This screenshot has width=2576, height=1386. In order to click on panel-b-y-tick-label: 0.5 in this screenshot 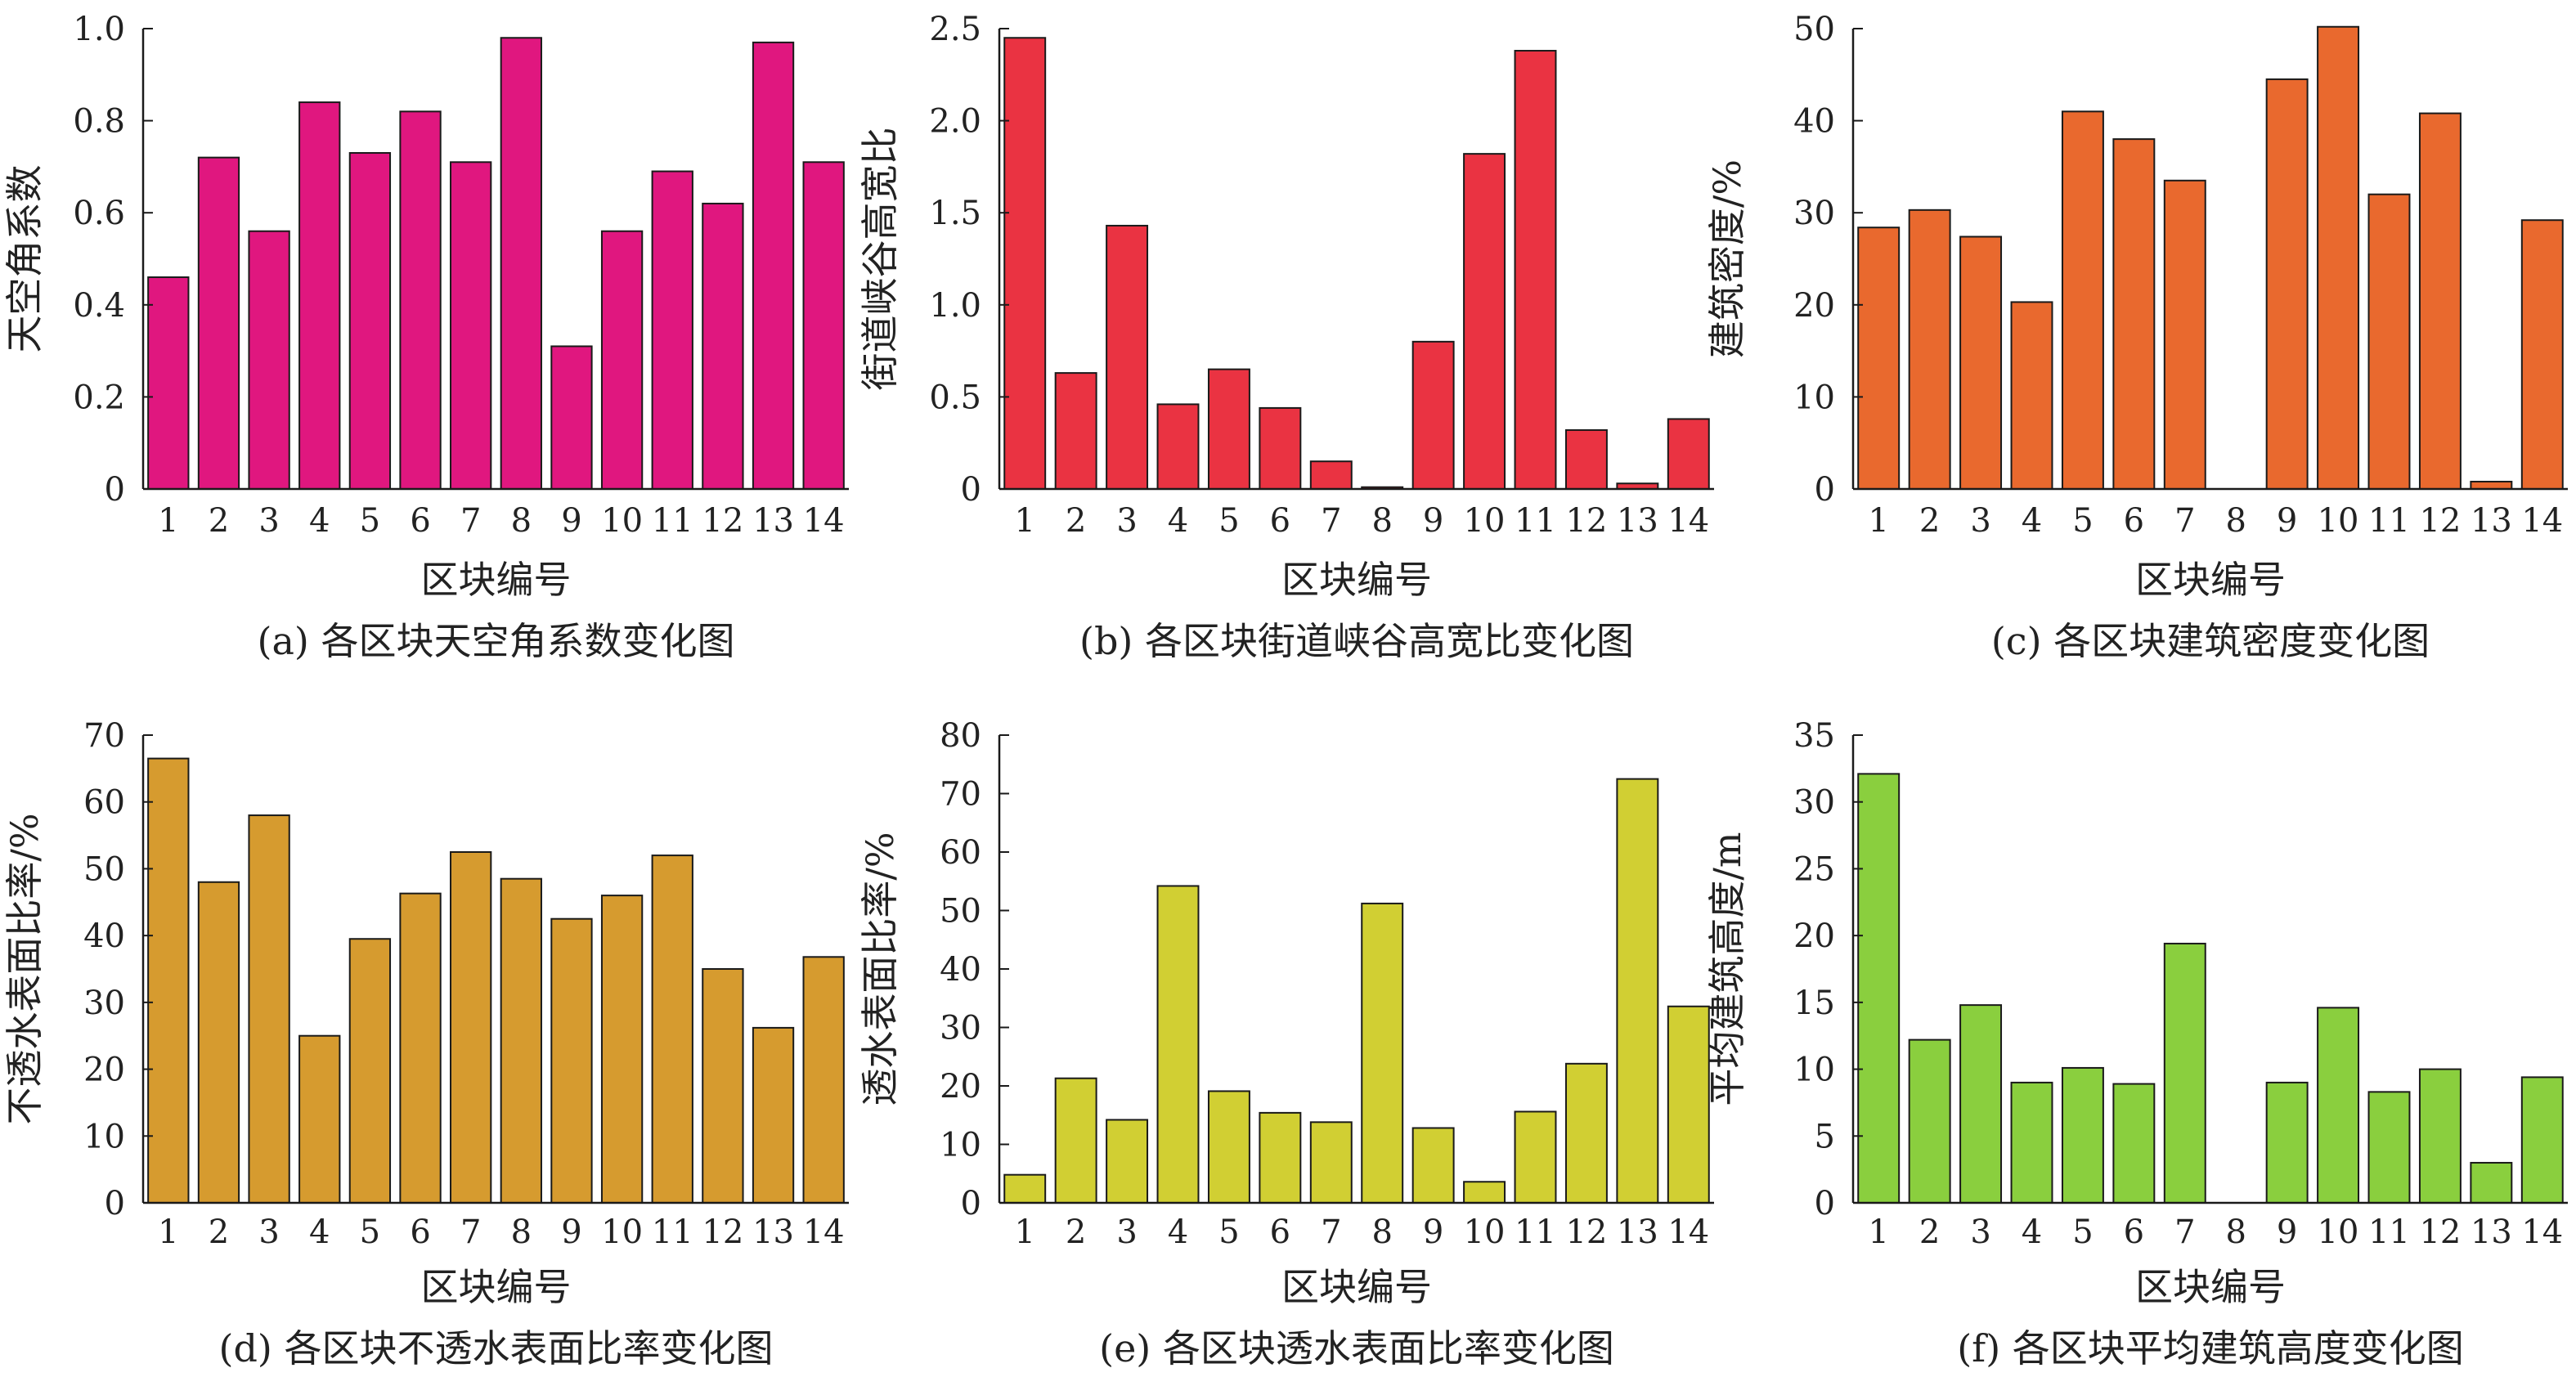, I will do `click(955, 397)`.